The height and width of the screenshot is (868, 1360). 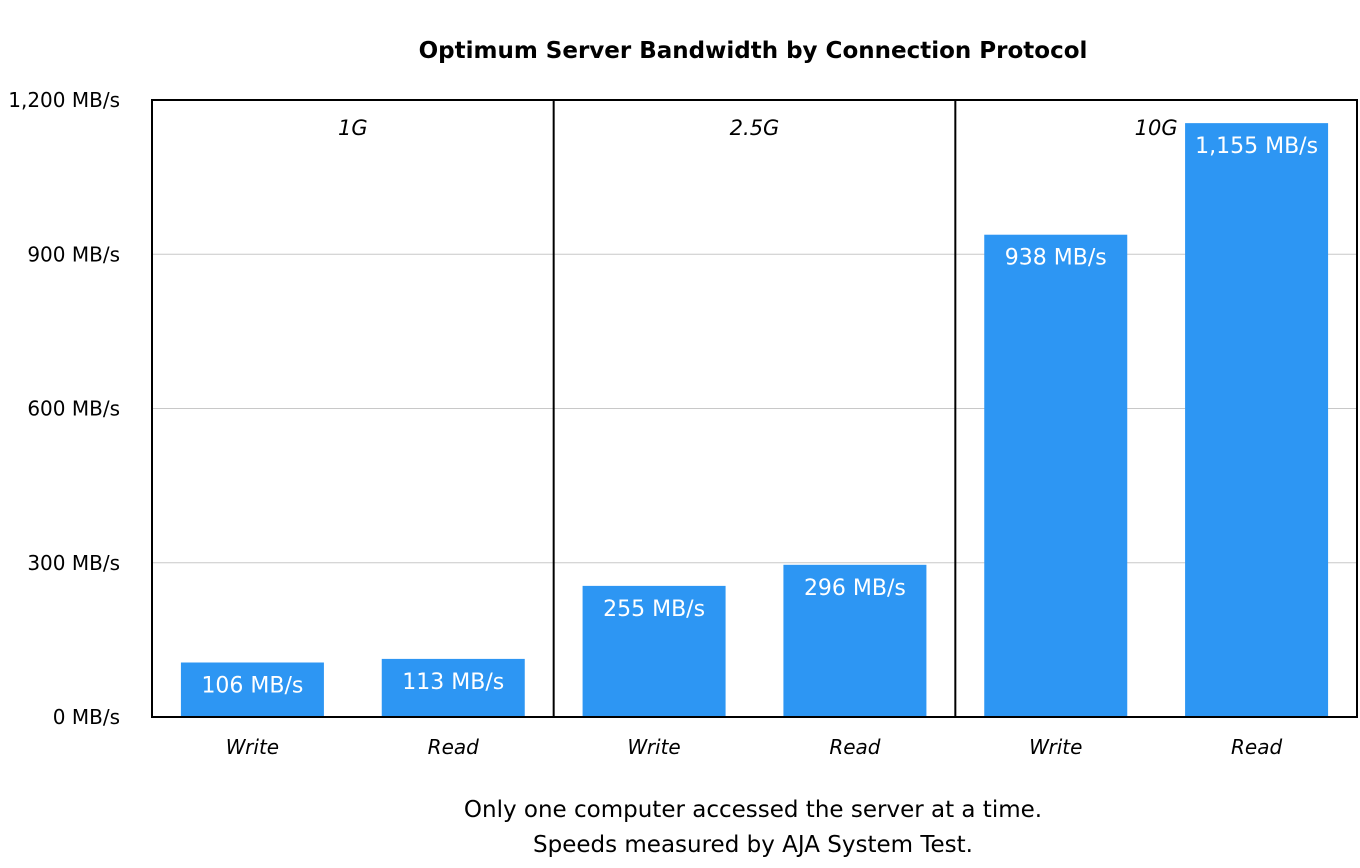 What do you see at coordinates (755, 128) in the screenshot?
I see `group-label: 2.5G` at bounding box center [755, 128].